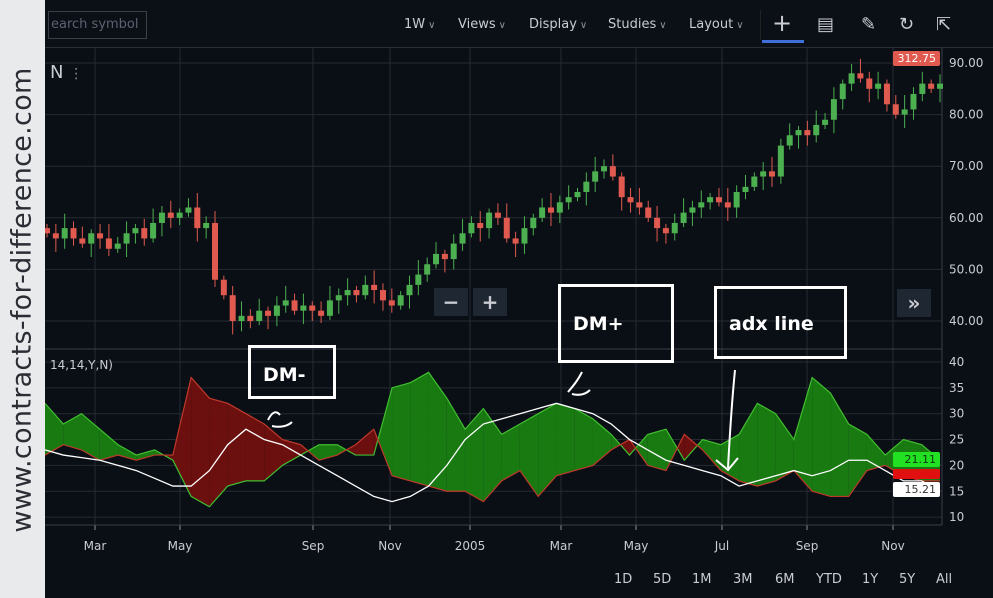 The image size is (993, 598). What do you see at coordinates (95, 546) in the screenshot?
I see `x-tick-label: Mar` at bounding box center [95, 546].